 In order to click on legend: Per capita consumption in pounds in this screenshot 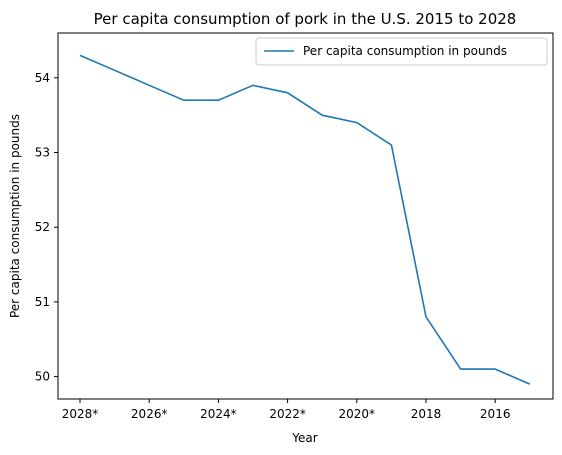, I will do `click(401, 51)`.